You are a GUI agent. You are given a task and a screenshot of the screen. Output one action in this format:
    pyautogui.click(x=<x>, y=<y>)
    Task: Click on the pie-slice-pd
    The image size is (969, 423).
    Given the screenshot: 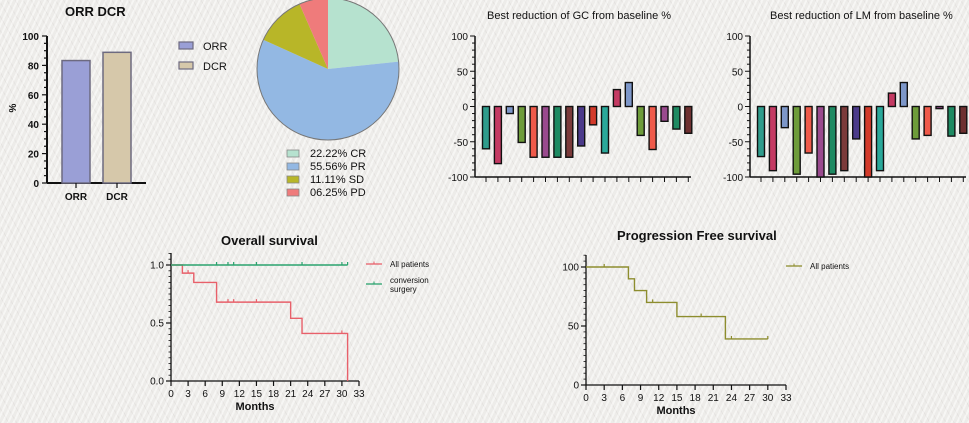 What is the action you would take?
    pyautogui.click(x=313, y=34)
    